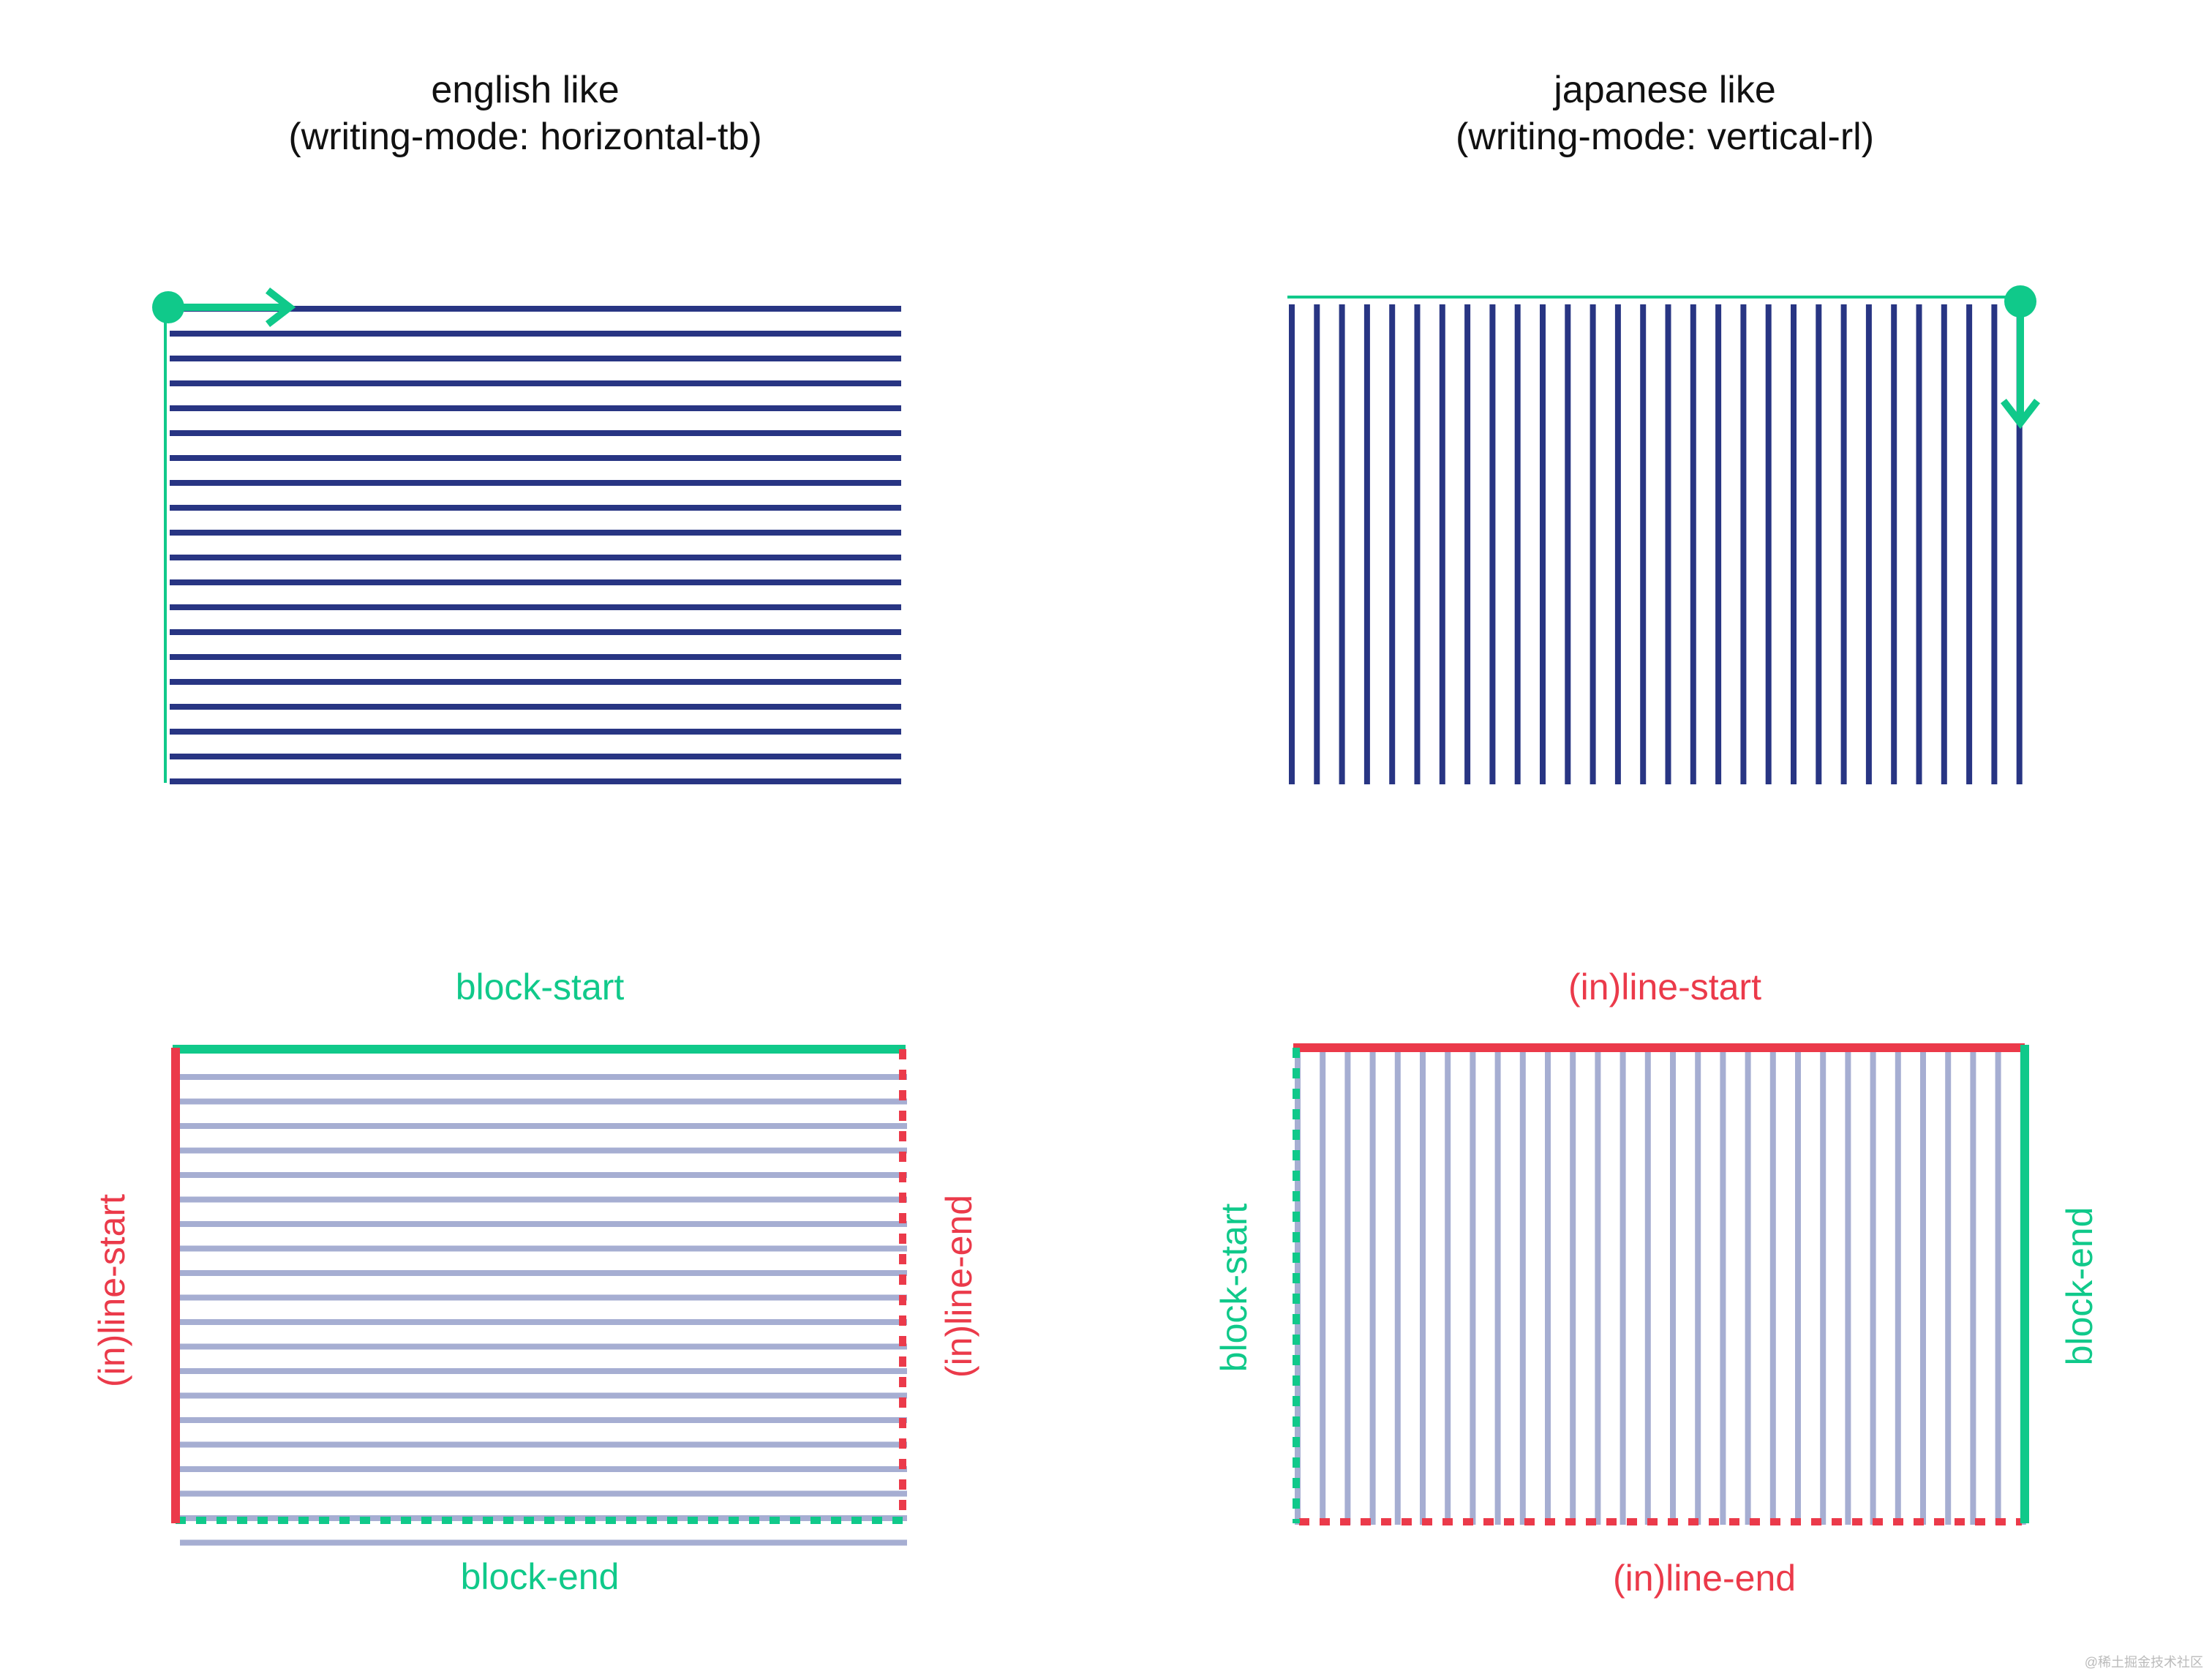 The width and height of the screenshot is (2212, 1674). Describe the element at coordinates (1234, 1288) in the screenshot. I see `japanese-block-start-label: block-start` at that location.